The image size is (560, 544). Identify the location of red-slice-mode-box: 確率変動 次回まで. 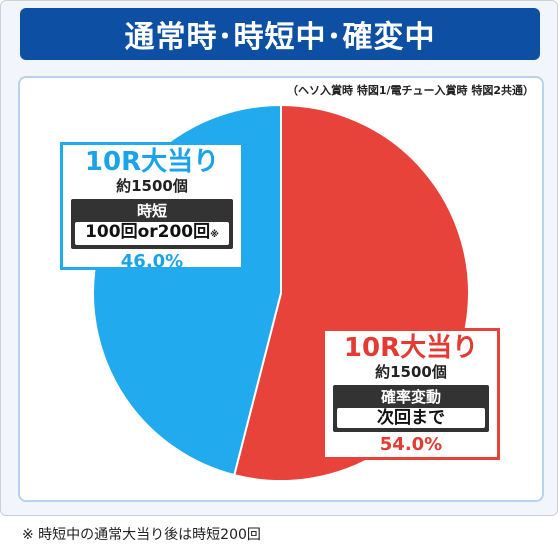
(411, 408).